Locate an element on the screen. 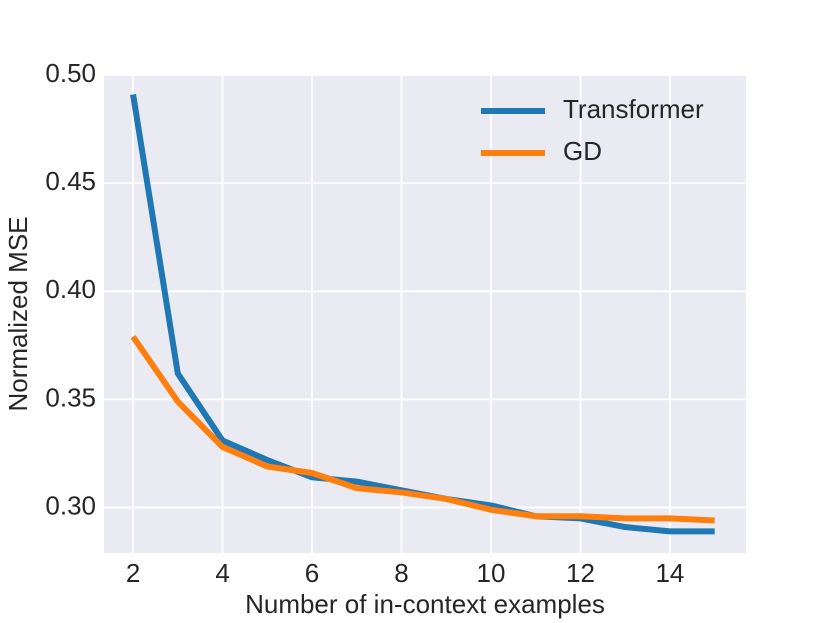 Image resolution: width=830 pixels, height=623 pixels. x-tick-label: 8 is located at coordinates (401, 573).